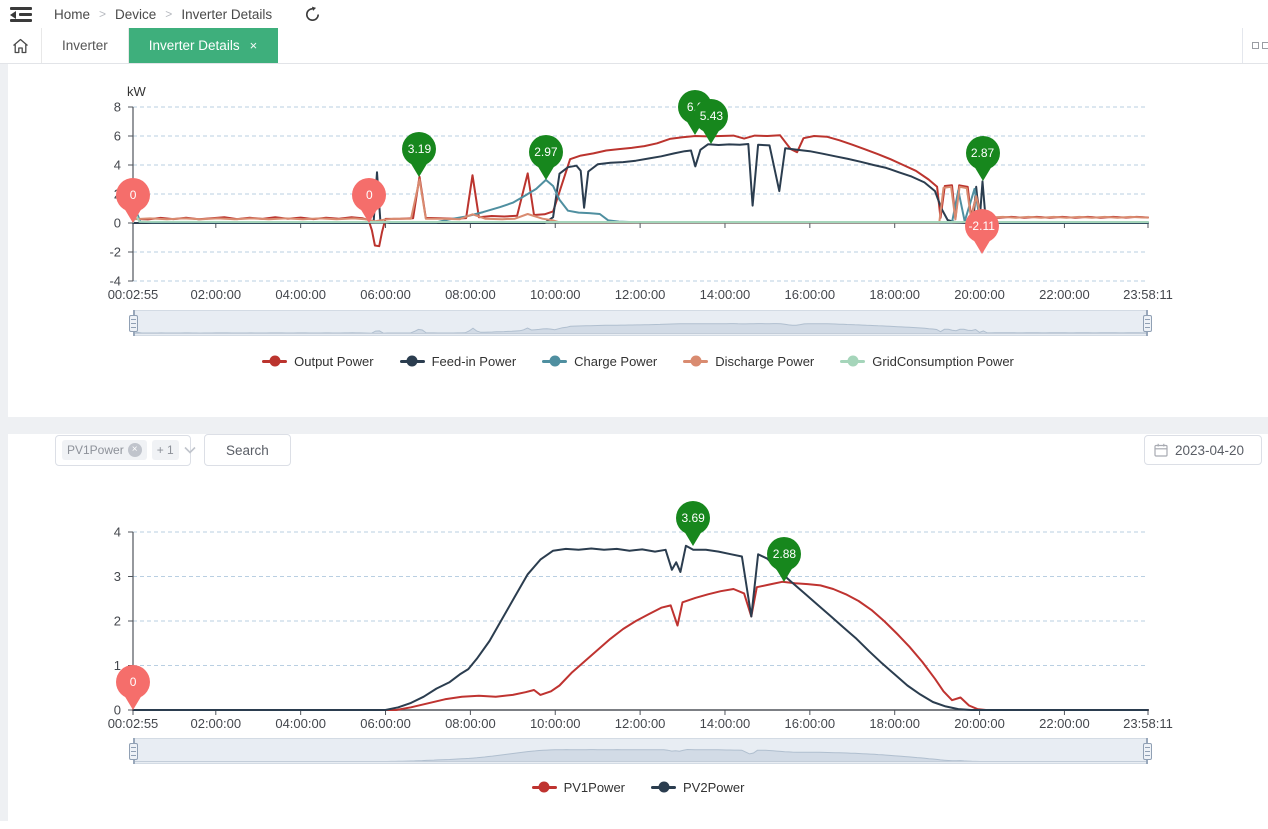 Image resolution: width=1268 pixels, height=829 pixels. Describe the element at coordinates (979, 294) in the screenshot. I see `svg-text: 20:00:00` at that location.